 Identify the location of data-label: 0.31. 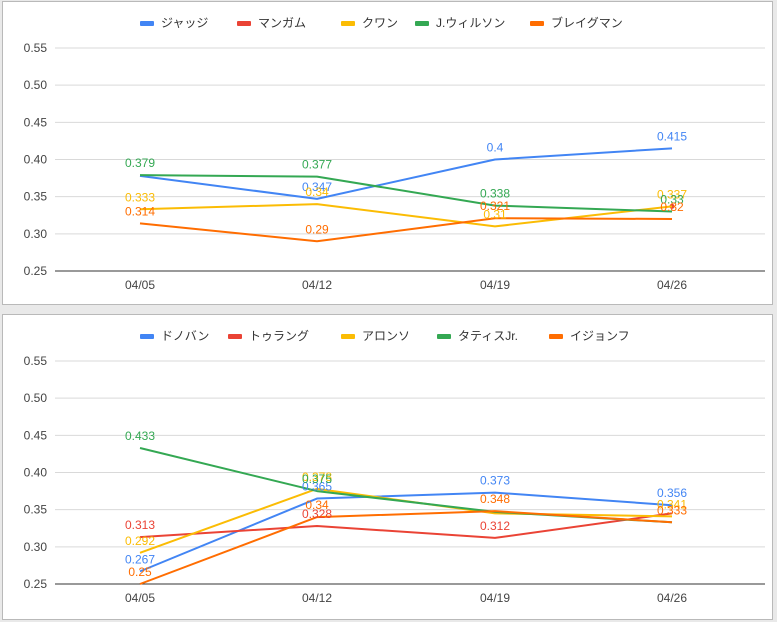
(495, 214).